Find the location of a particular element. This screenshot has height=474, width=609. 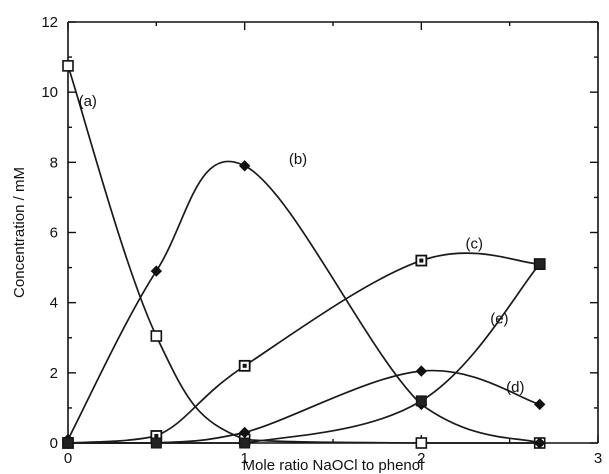

series-a-label: (a) is located at coordinates (88, 101).